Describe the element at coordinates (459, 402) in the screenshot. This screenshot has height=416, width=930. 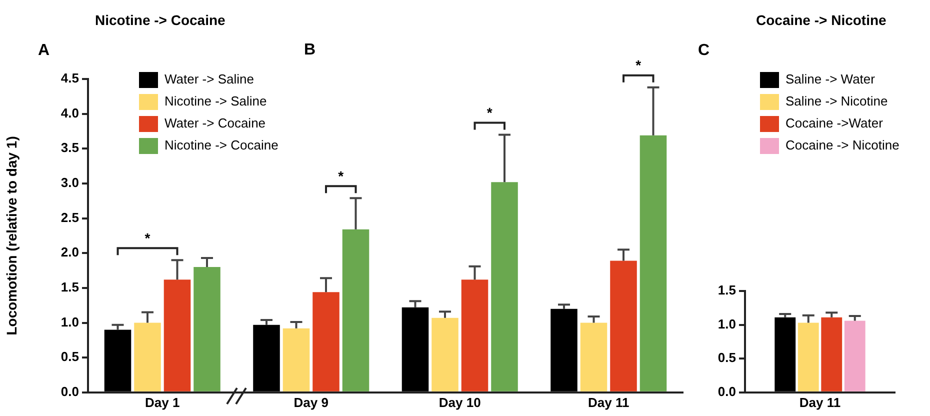
I see `x-tick-label: Day 10` at that location.